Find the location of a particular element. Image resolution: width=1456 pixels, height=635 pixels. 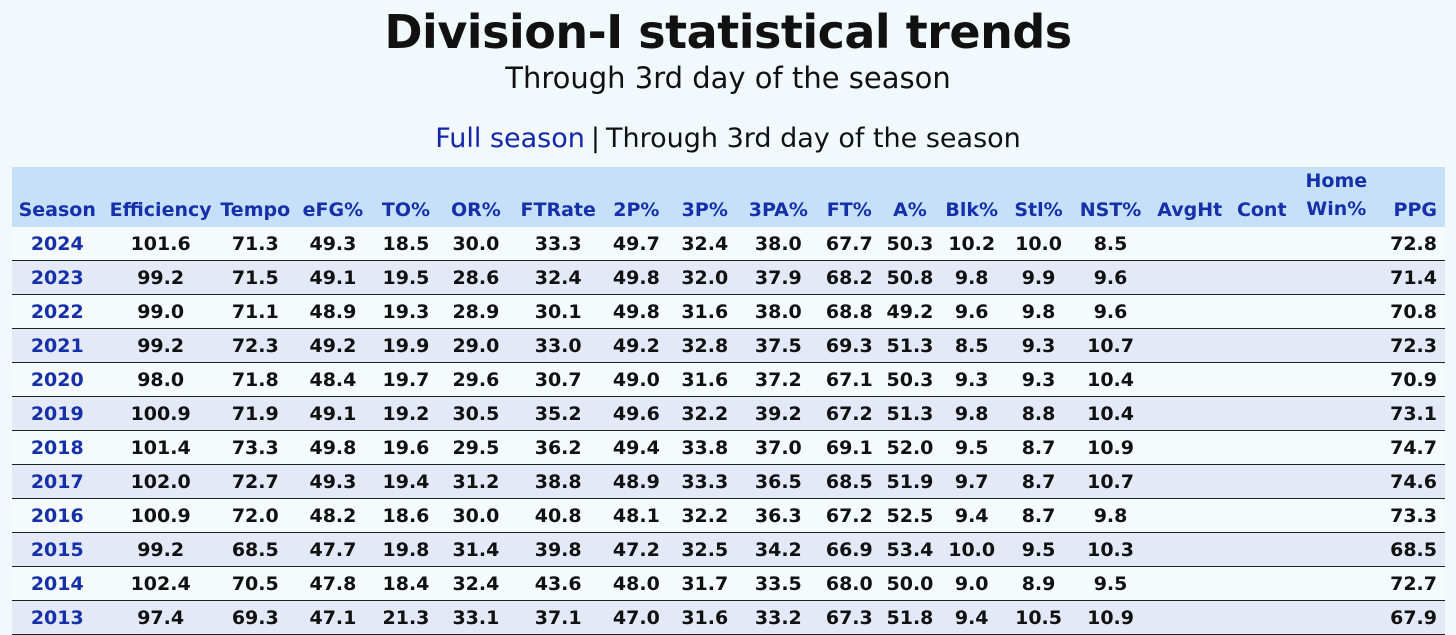

column-header-home-win: Home Win% is located at coordinates (1336, 197).